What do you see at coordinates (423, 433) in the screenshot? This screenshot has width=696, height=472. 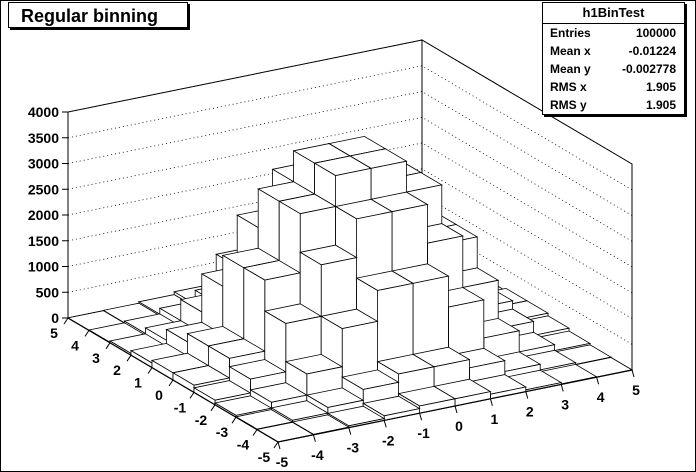 I see `x-tick-label: -1` at bounding box center [423, 433].